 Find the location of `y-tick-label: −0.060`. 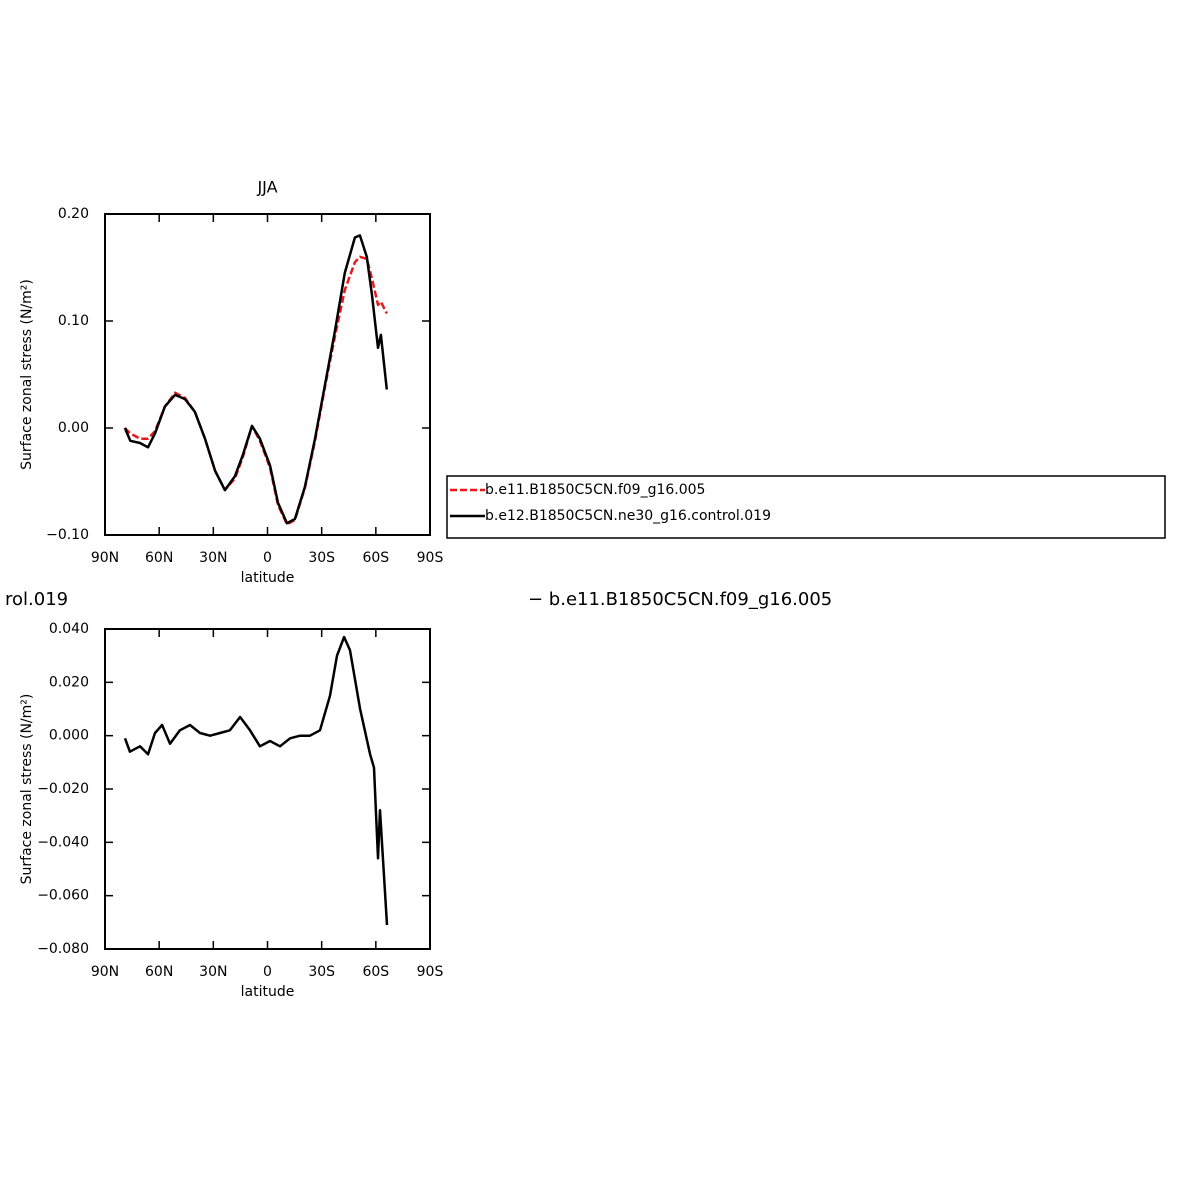

y-tick-label: −0.060 is located at coordinates (63, 896).